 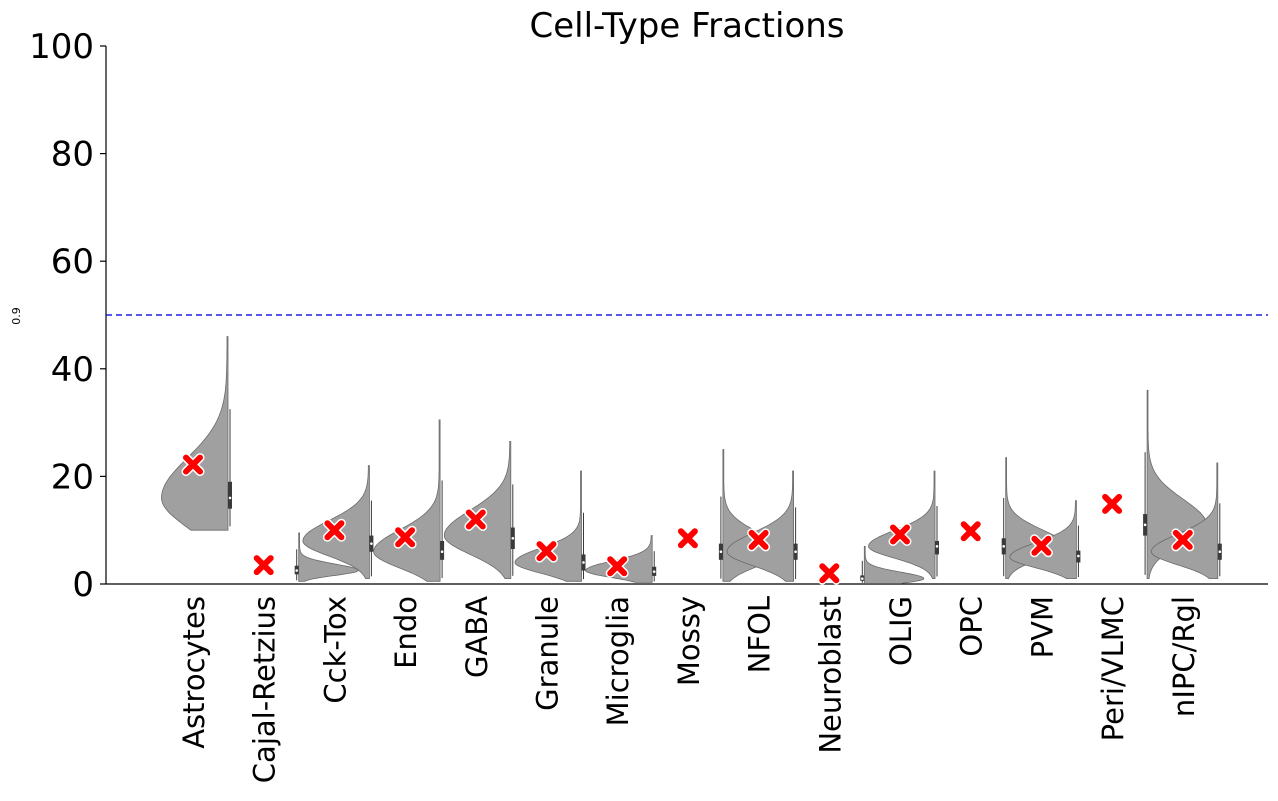 What do you see at coordinates (1042, 627) in the screenshot?
I see `x-tick-label: PVM` at bounding box center [1042, 627].